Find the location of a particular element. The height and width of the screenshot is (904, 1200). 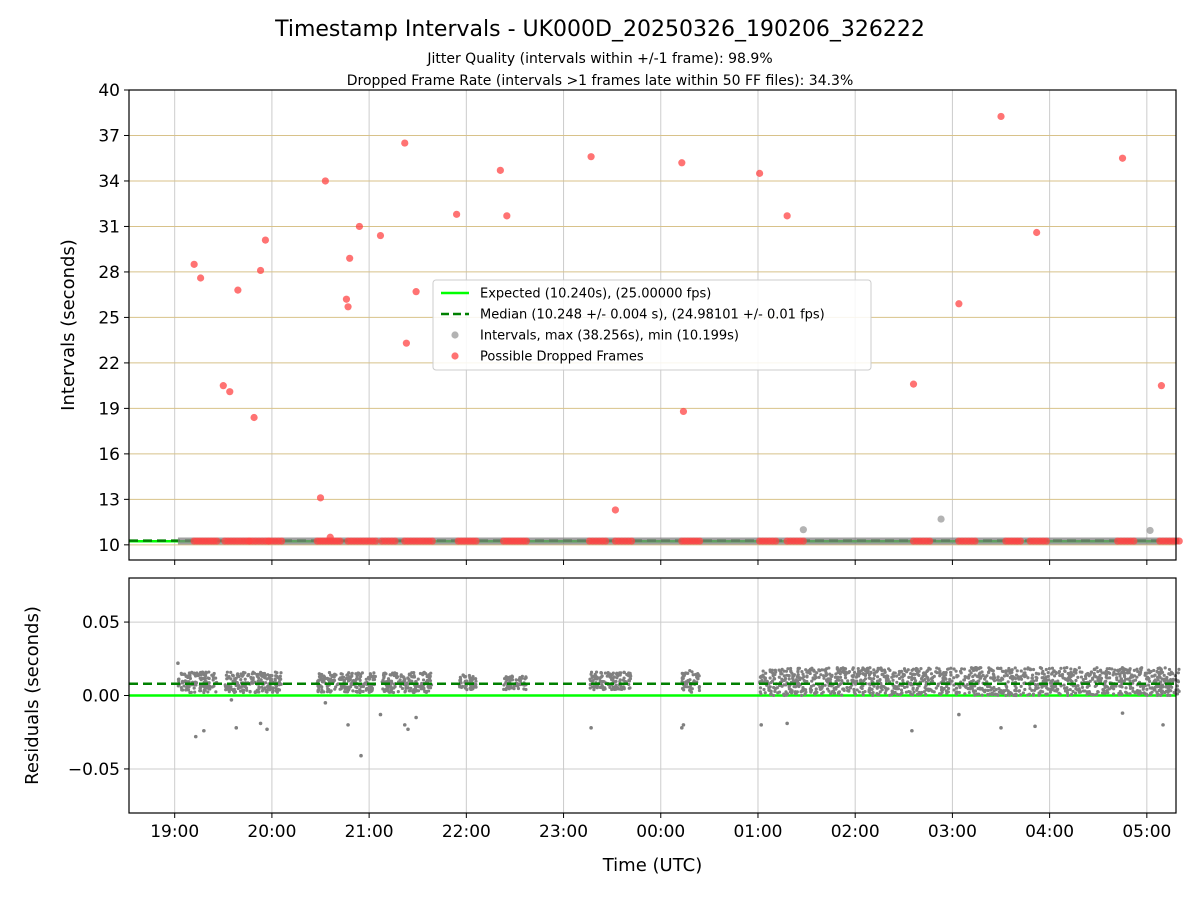

legend-label: Possible Dropped Frames is located at coordinates (562, 357).